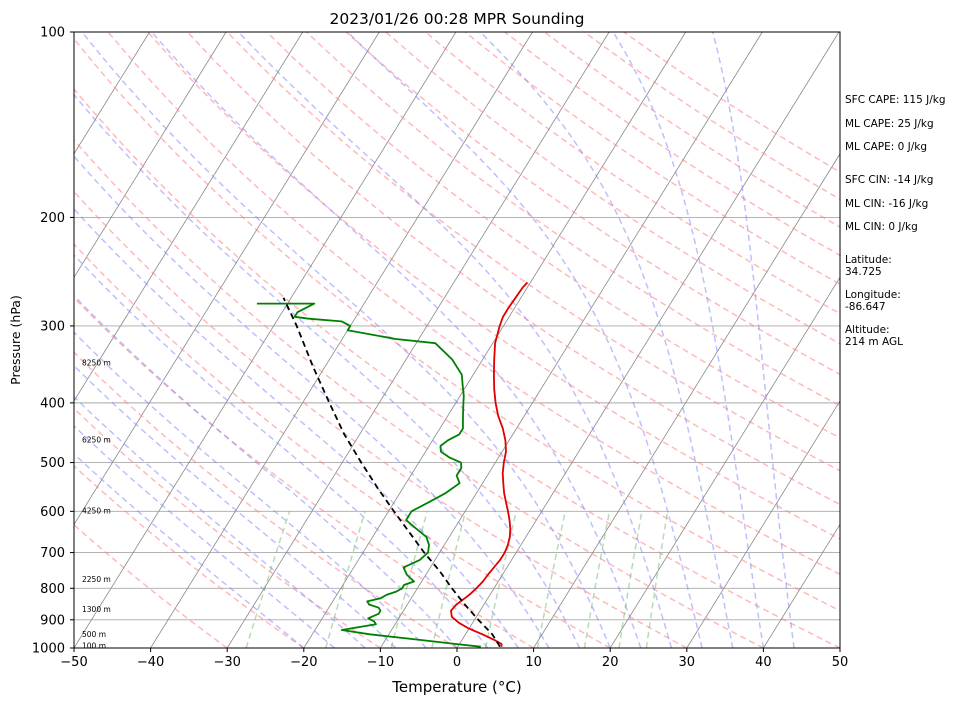  I want to click on height-label: 100 m, so click(94, 646).